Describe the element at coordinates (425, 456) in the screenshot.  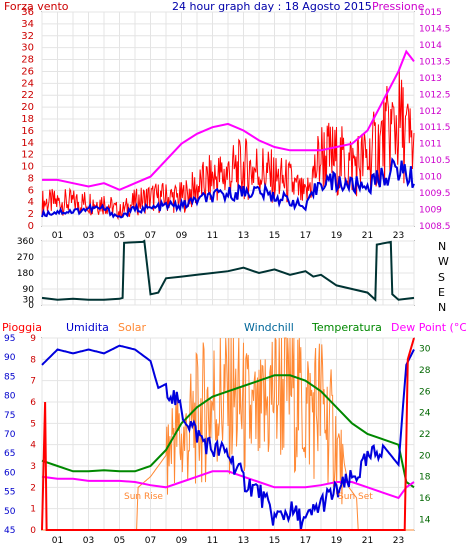
I see `tick-label-temperature: 20` at that location.